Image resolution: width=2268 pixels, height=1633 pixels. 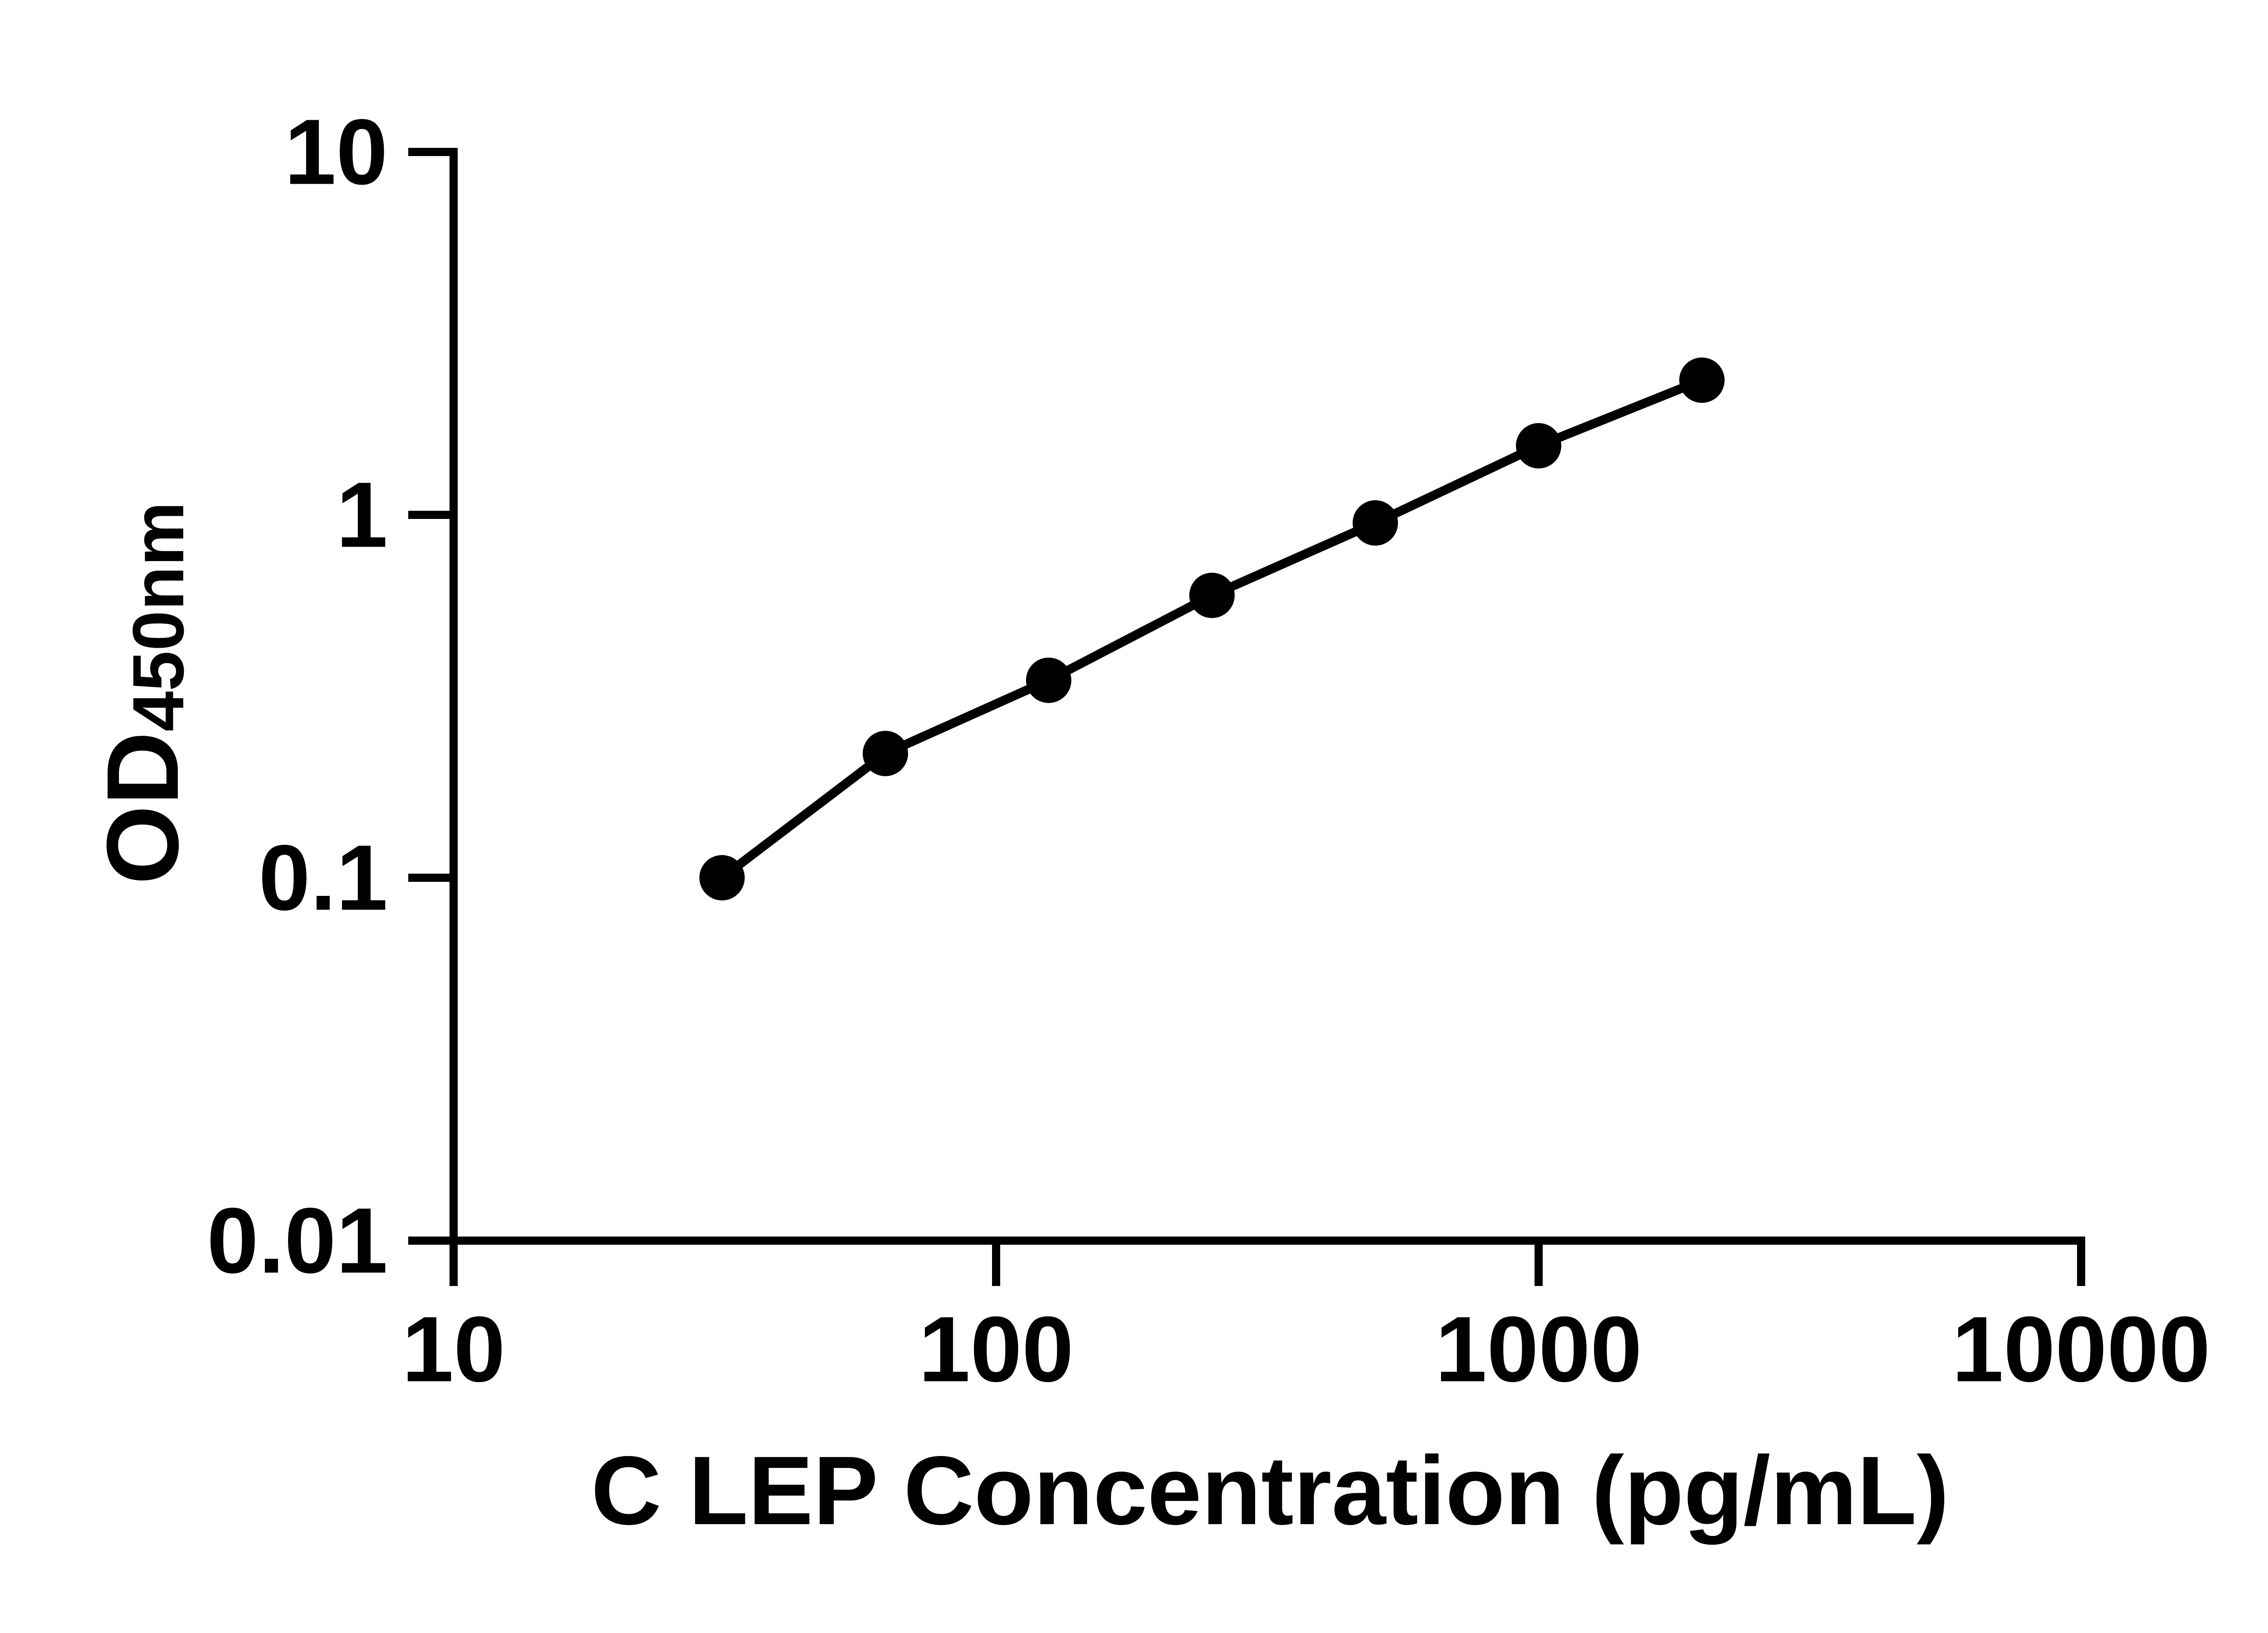 I want to click on x-axis-tick-labels: 10 100 1000 10000, so click(x=1306, y=1349).